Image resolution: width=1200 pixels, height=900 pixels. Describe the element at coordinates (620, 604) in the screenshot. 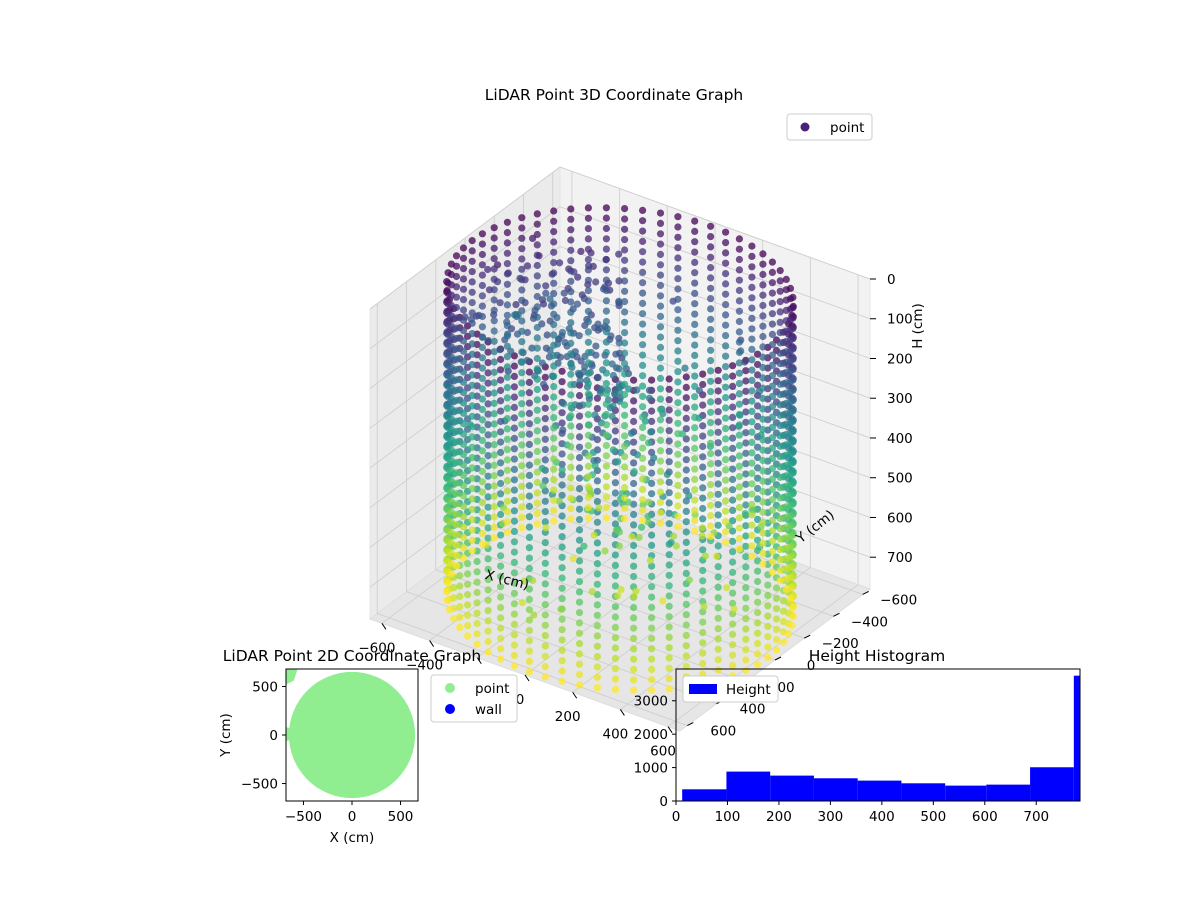

I see `gridline-y` at that location.